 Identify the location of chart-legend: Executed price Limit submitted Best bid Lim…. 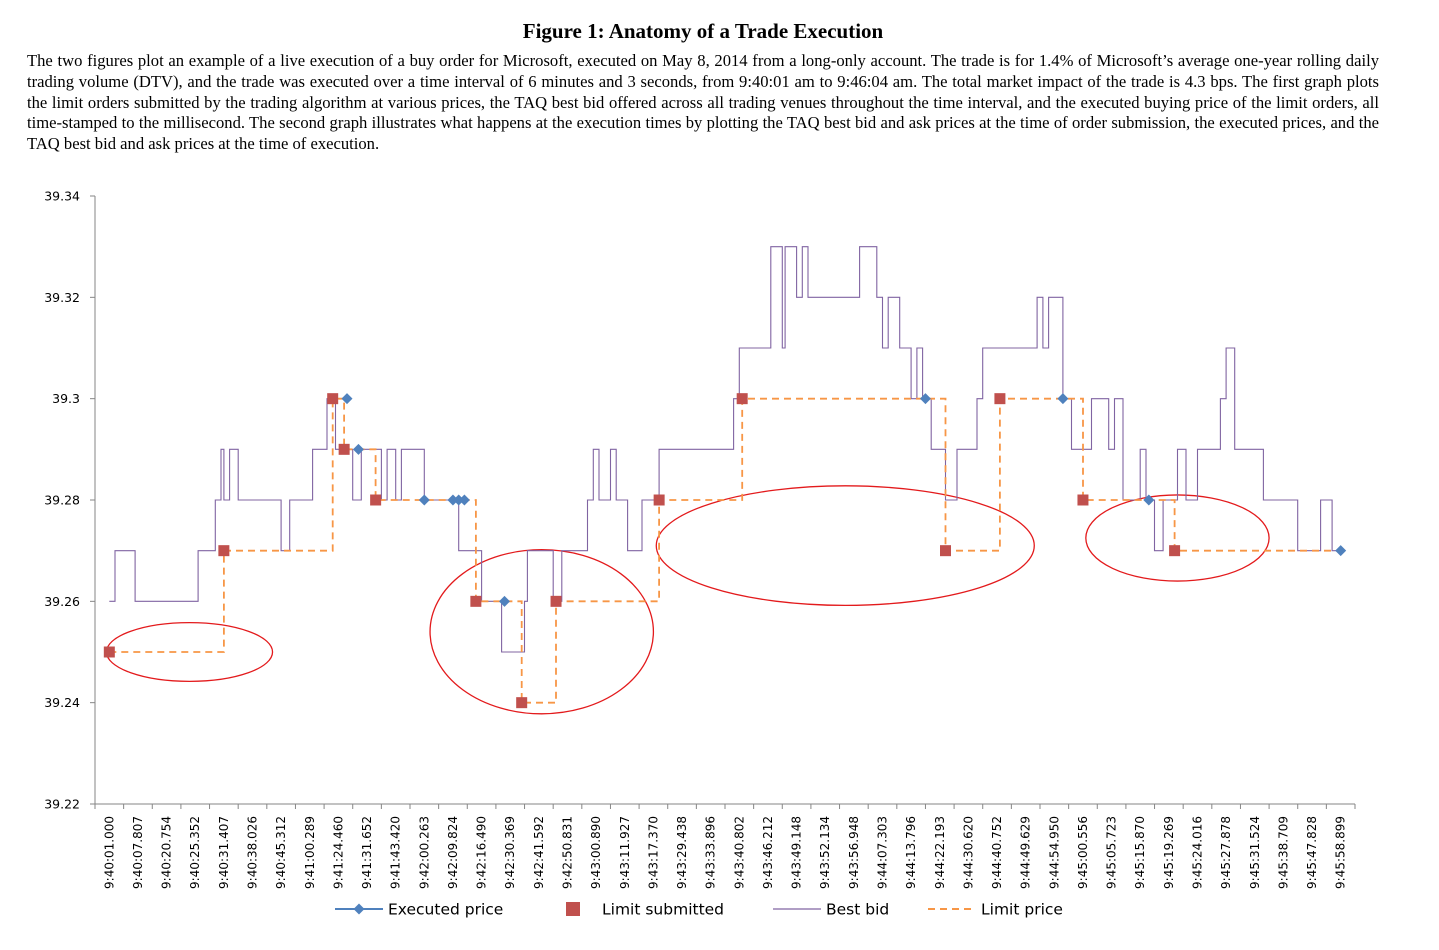
(699, 910).